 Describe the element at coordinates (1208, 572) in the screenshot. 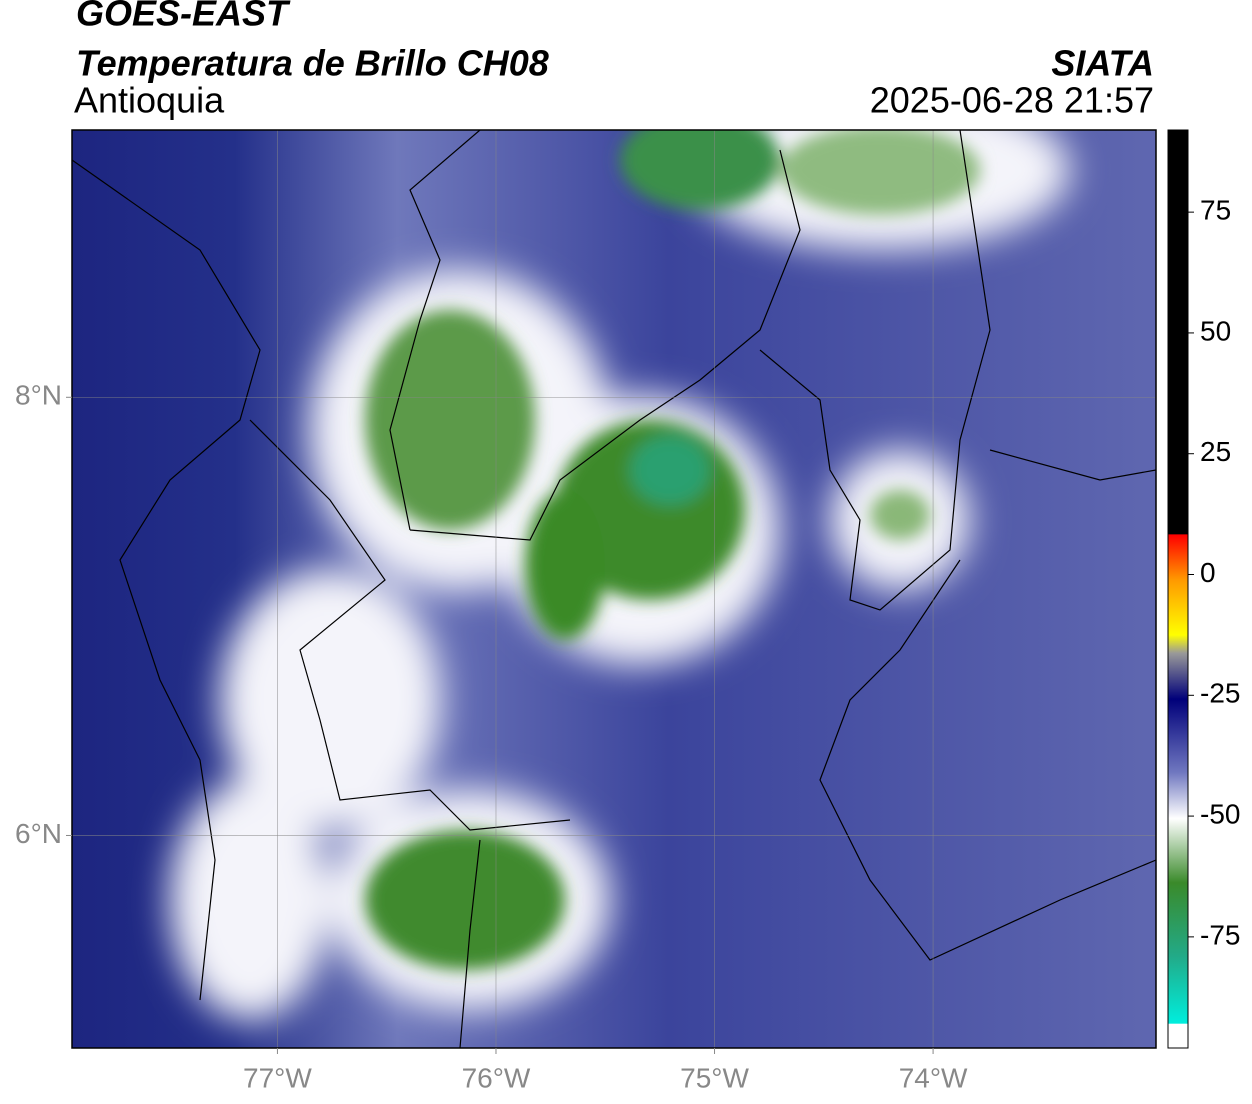

I see `colorbar-tick-label: 0` at that location.